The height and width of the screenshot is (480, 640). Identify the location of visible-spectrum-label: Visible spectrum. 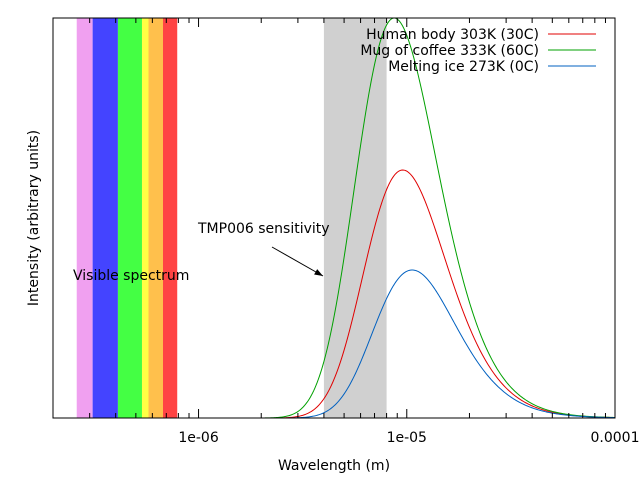
(131, 276).